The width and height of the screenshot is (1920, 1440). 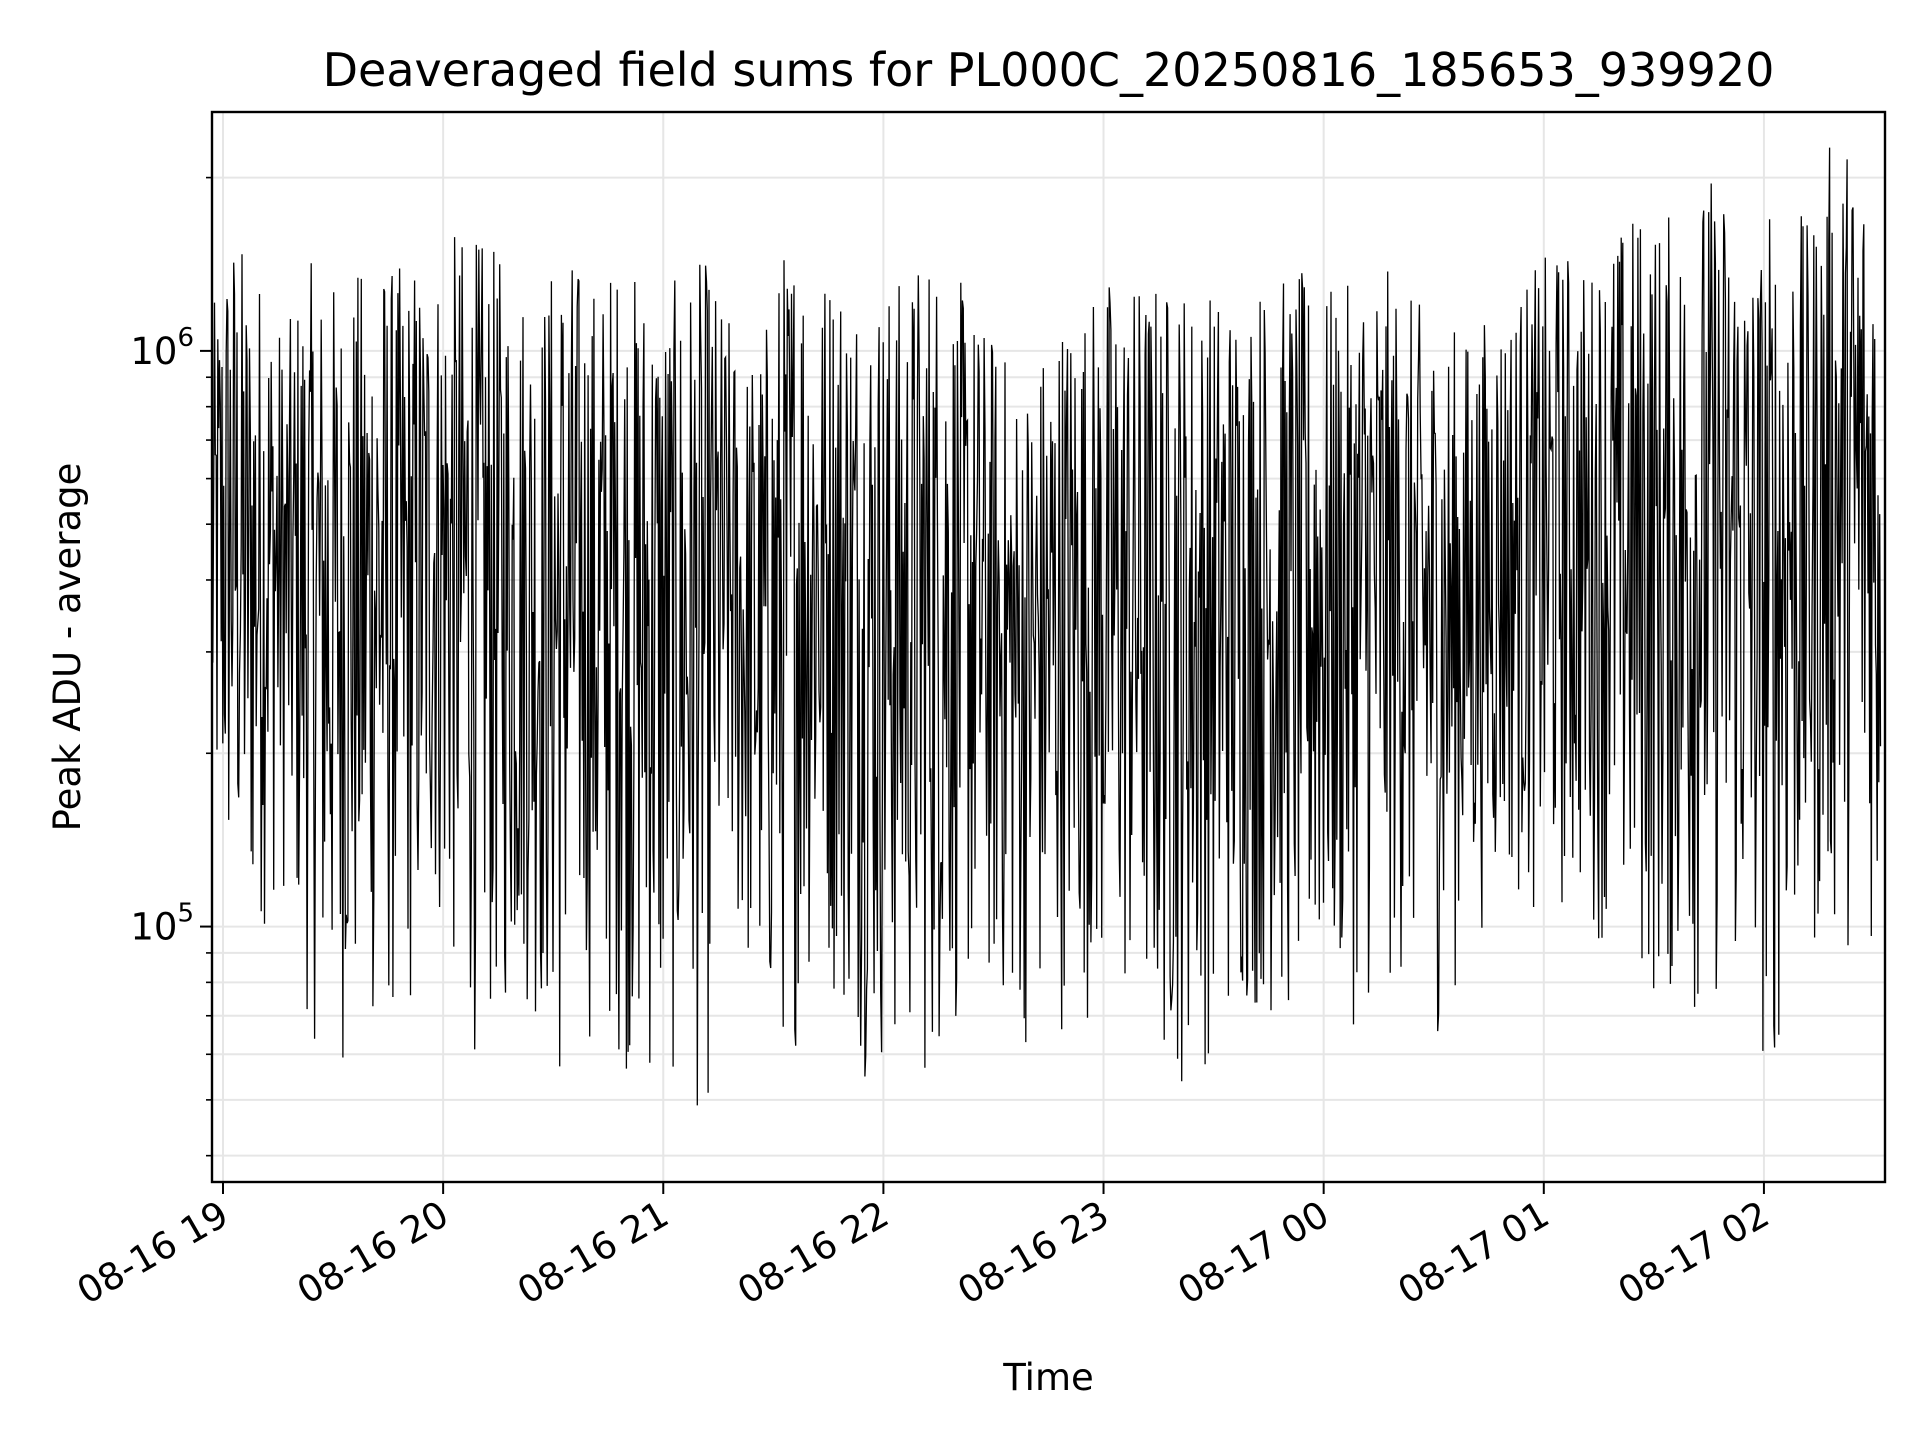 I want to click on y-tick-label: 10⁵, so click(x=162, y=924).